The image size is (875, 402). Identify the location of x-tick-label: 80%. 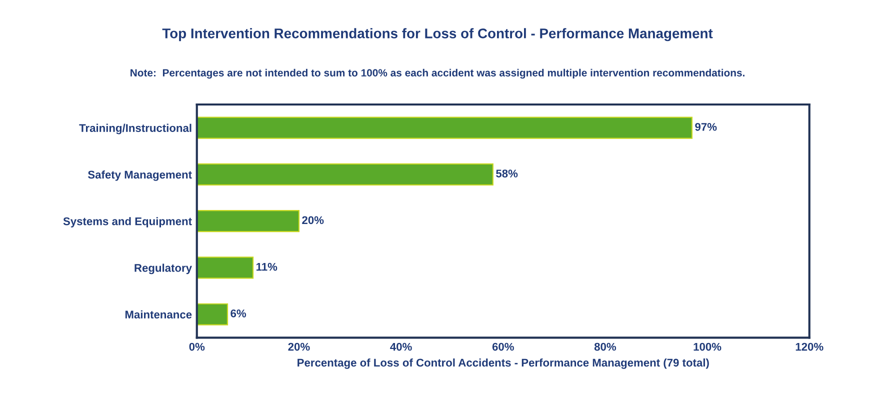
(605, 346).